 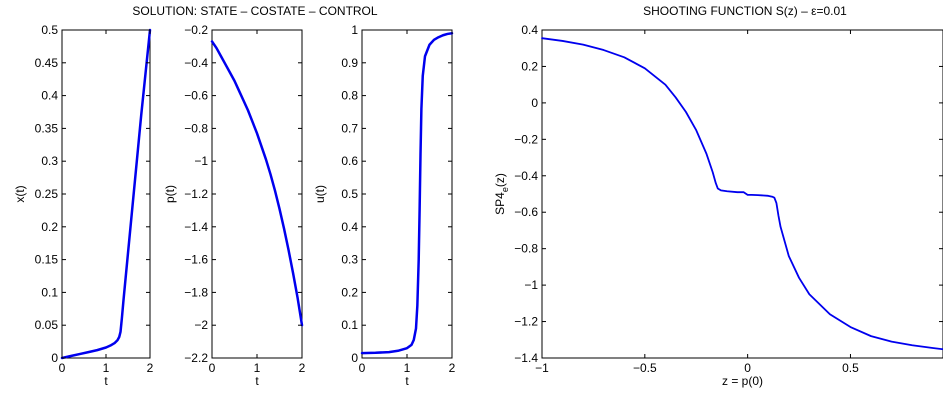 What do you see at coordinates (54, 358) in the screenshot?
I see `chart-0-y-tick-label: 0` at bounding box center [54, 358].